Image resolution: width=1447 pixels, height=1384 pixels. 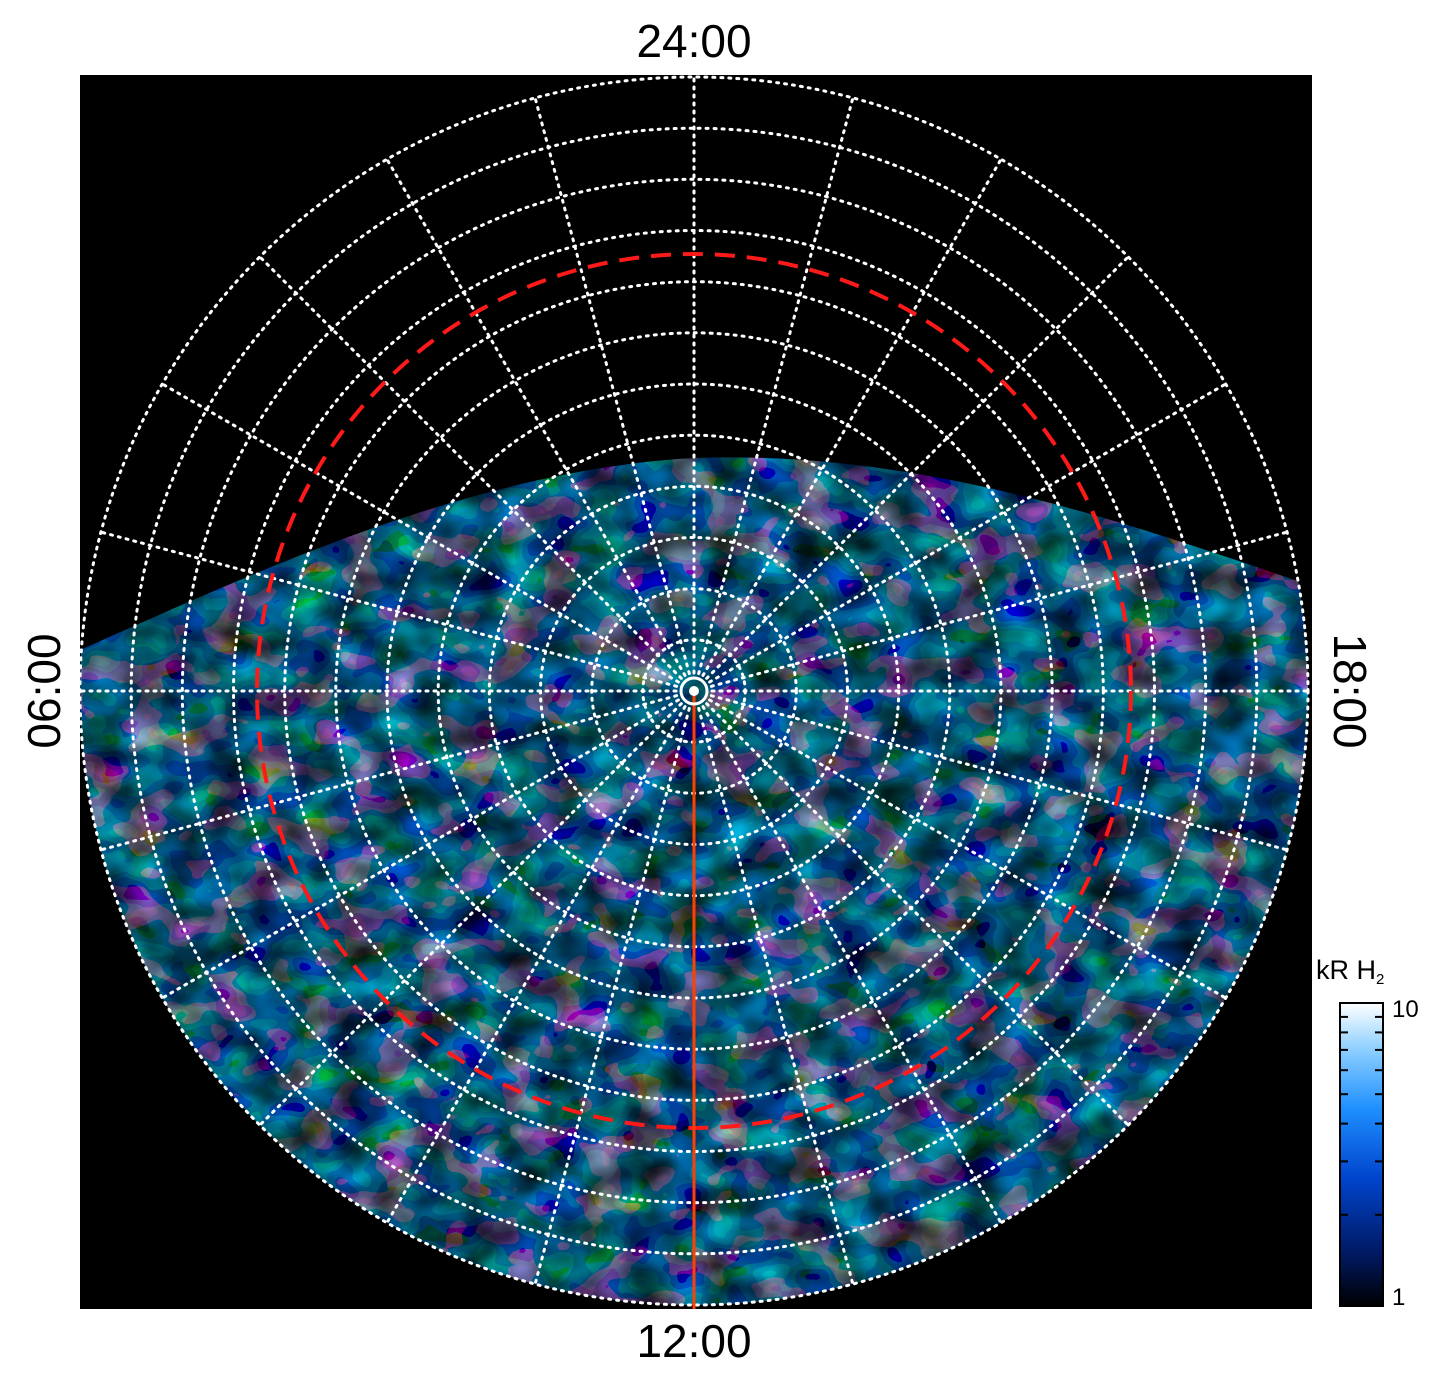 I want to click on pole-marker, so click(x=694, y=691).